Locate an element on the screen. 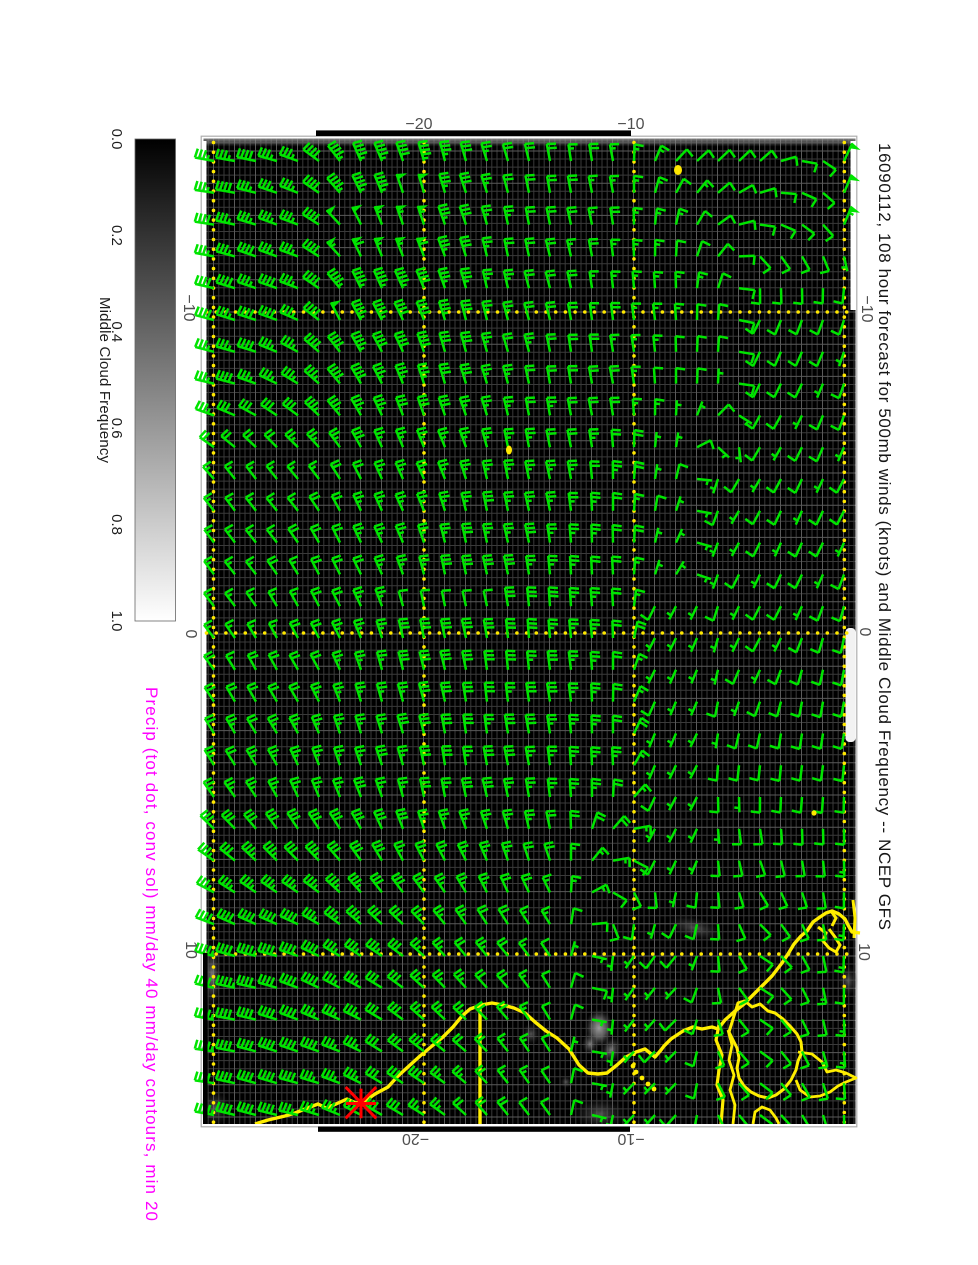  svg-text: 0.8 is located at coordinates (116, 524).